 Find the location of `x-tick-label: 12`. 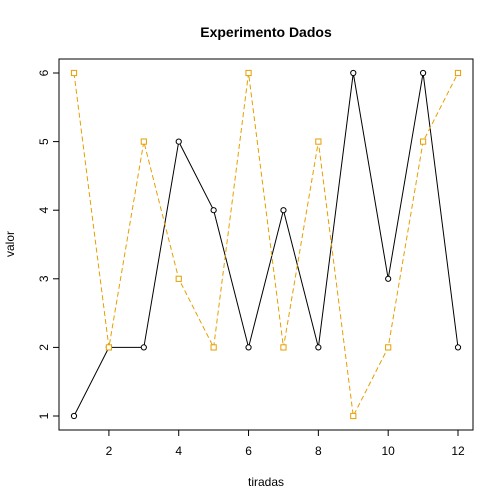

x-tick-label: 12 is located at coordinates (458, 451).